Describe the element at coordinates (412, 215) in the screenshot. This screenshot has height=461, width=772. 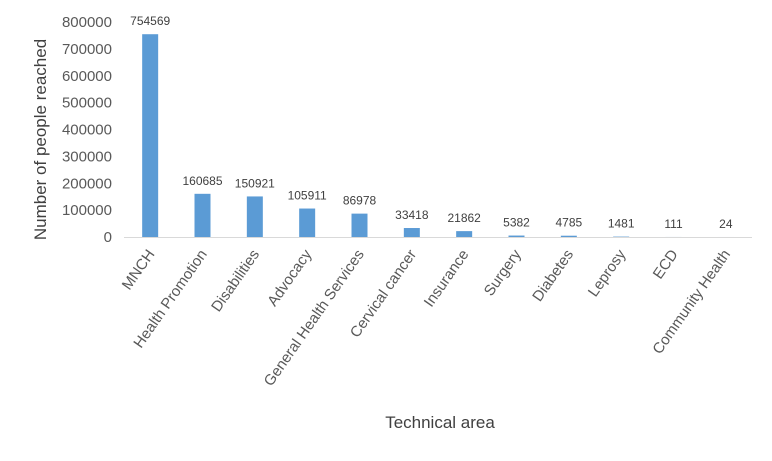
I see `data-label: 33418` at that location.